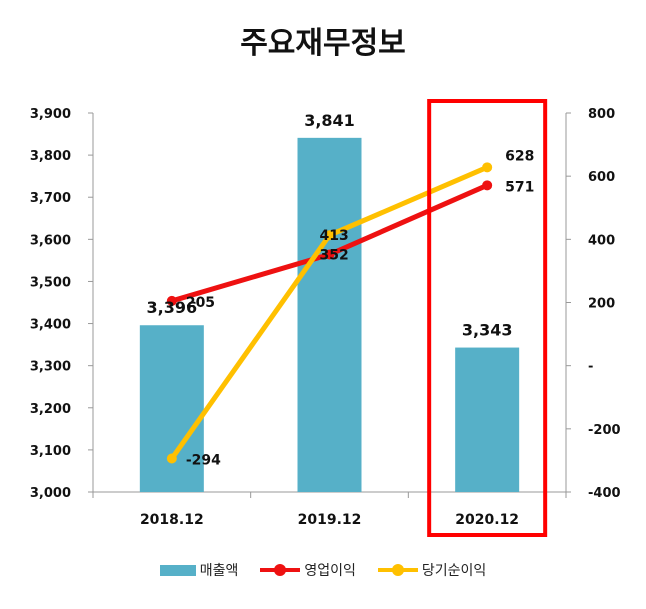 This screenshot has height=609, width=646. What do you see at coordinates (200, 303) in the screenshot?
I see `operating-income-data-label: 205` at bounding box center [200, 303].